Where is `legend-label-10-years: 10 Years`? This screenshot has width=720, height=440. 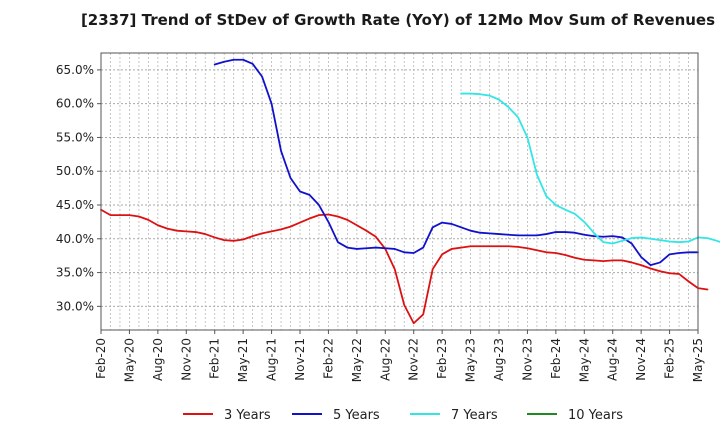
legend-label-10-years: 10 Years is located at coordinates (595, 415).